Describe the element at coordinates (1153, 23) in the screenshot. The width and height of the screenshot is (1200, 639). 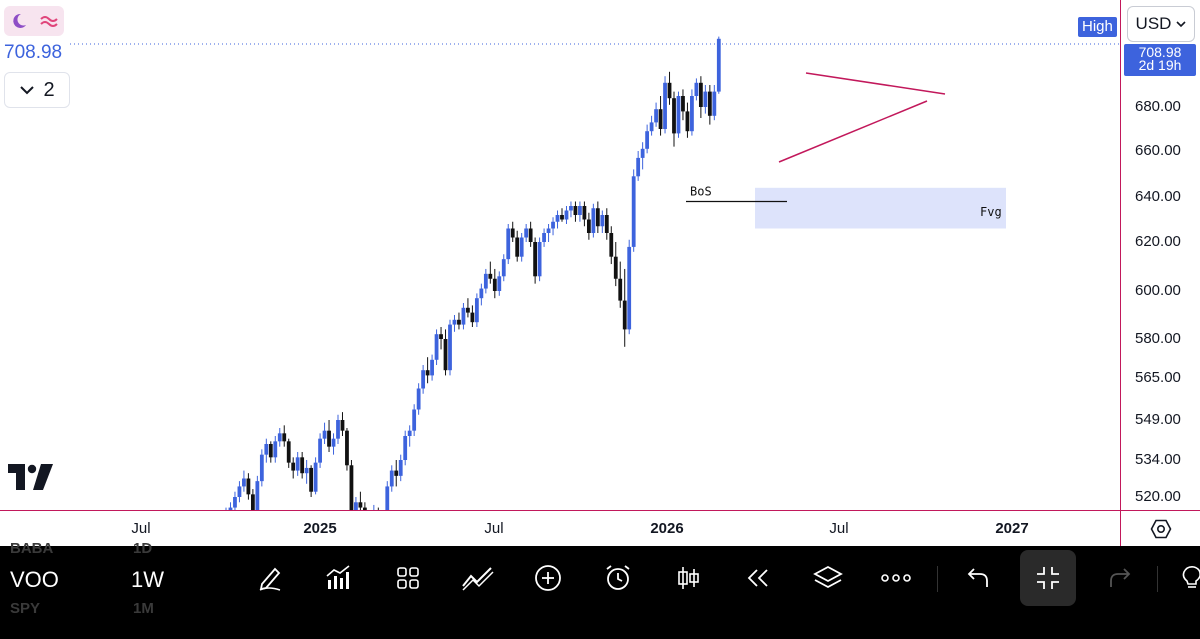
I see `currency-label: USD` at that location.